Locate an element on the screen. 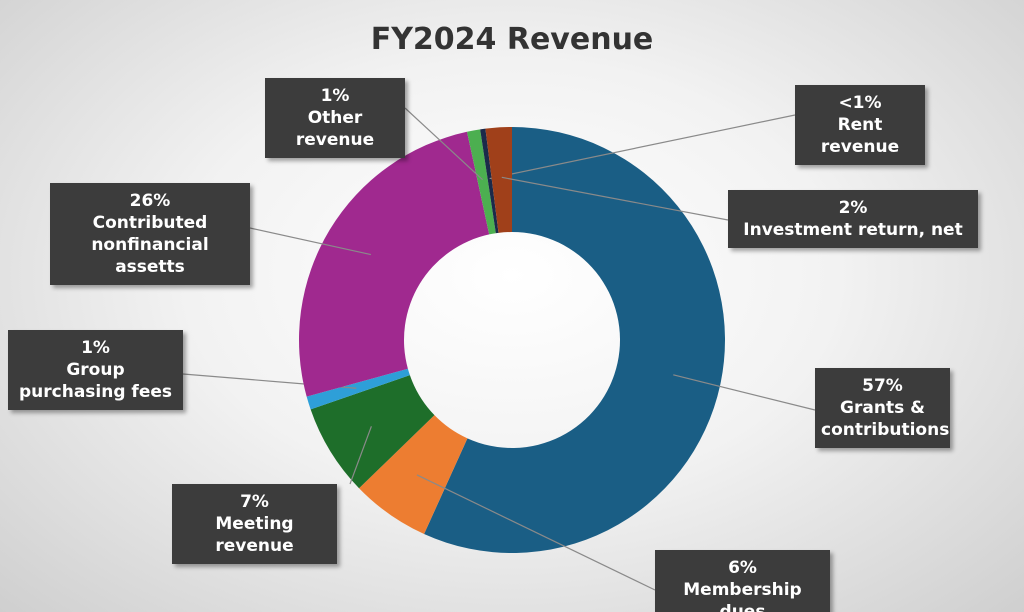 The image size is (1024, 612). label-category: Meeting revenue is located at coordinates (254, 535).